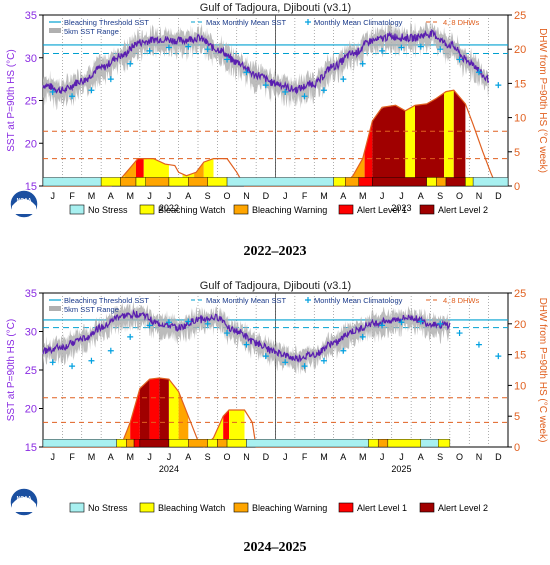 The image size is (550, 565). Describe the element at coordinates (108, 210) in the screenshot. I see `stress-legend-label: No Stress` at that location.